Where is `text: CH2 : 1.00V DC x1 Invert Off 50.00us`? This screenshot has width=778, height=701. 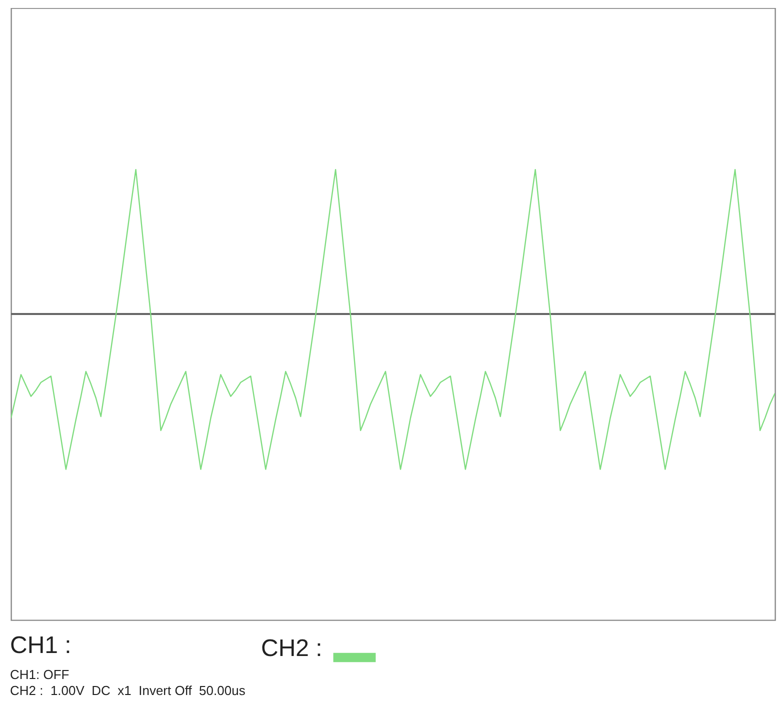
text: CH2 : 1.00V DC x1 Invert Off 50.00us is located at coordinates (128, 690).